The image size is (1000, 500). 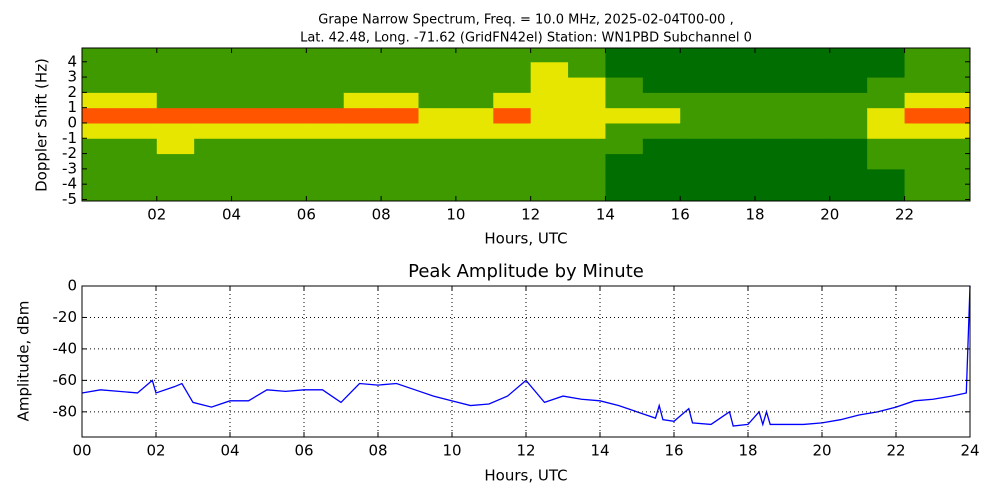 What do you see at coordinates (599, 451) in the screenshot?
I see `x-tick-label: 14` at bounding box center [599, 451].